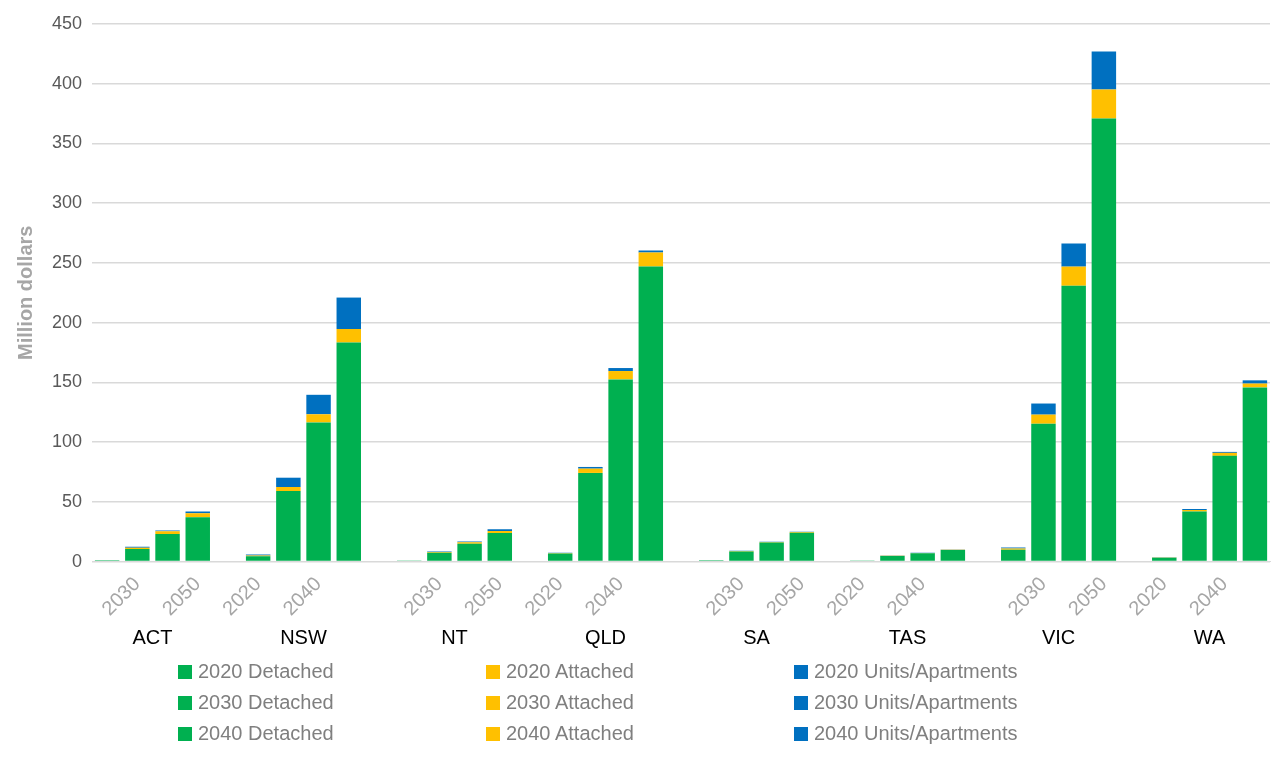 Image resolution: width=1286 pixels, height=760 pixels. I want to click on text: VIC, so click(1058, 636).